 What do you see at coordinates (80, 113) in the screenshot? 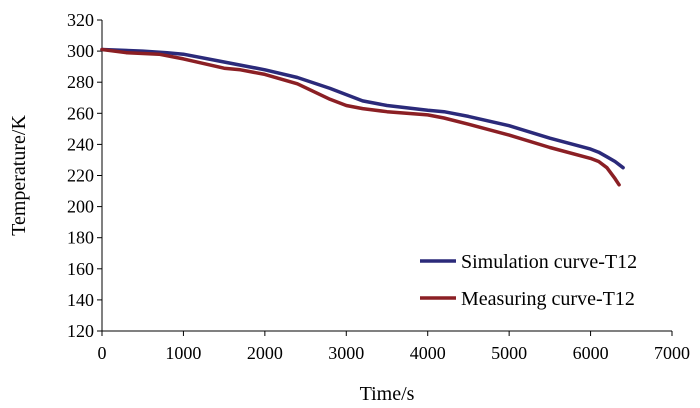
I see `y-tick-label: 260` at bounding box center [80, 113].